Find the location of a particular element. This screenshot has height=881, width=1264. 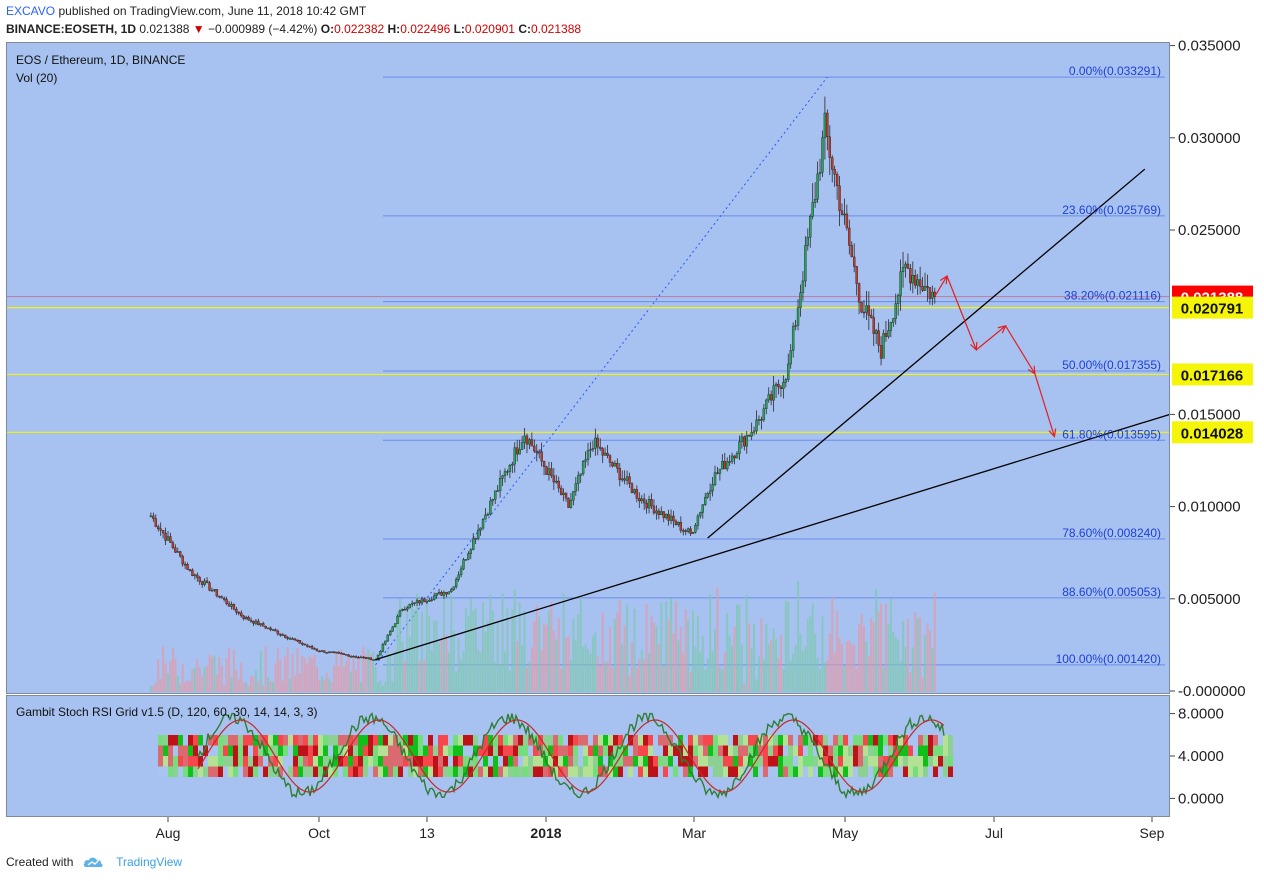

tradingview-logo-icon is located at coordinates (95, 863).